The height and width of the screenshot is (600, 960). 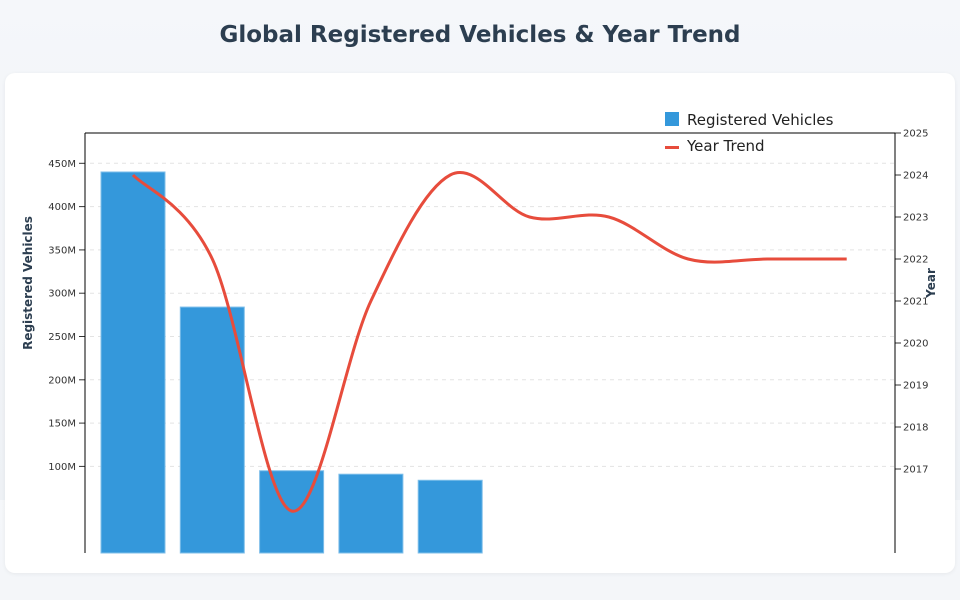 I want to click on y-tick-label: 350M, so click(x=62, y=250).